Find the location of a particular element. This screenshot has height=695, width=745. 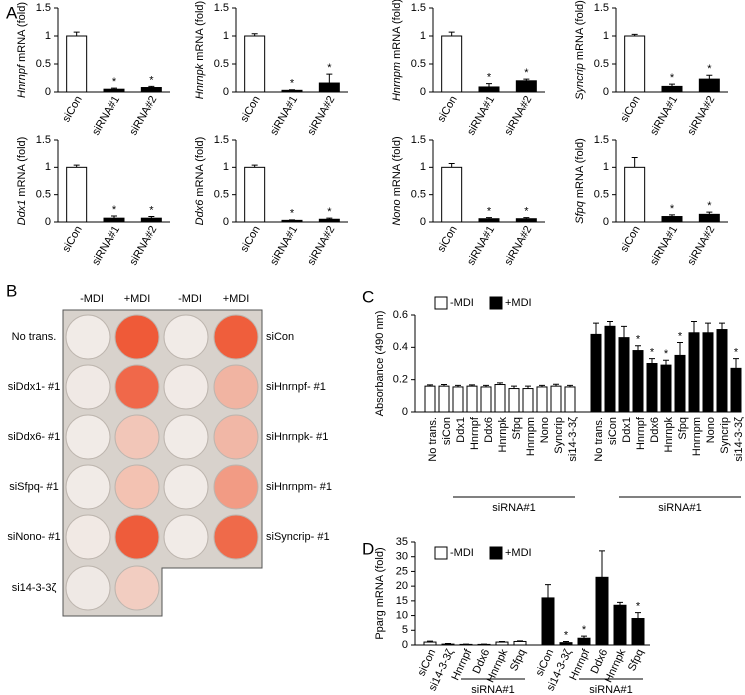

y-axis-label: Hnrnpk mRNA (fold) is located at coordinates (200, 50).